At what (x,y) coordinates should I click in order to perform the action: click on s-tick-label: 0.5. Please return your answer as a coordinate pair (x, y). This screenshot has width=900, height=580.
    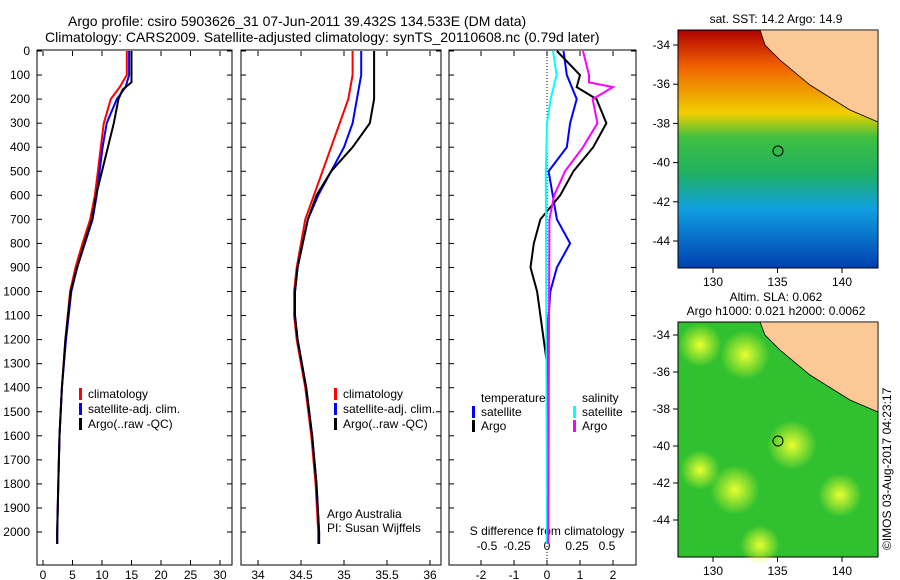
    Looking at the image, I should click on (607, 546).